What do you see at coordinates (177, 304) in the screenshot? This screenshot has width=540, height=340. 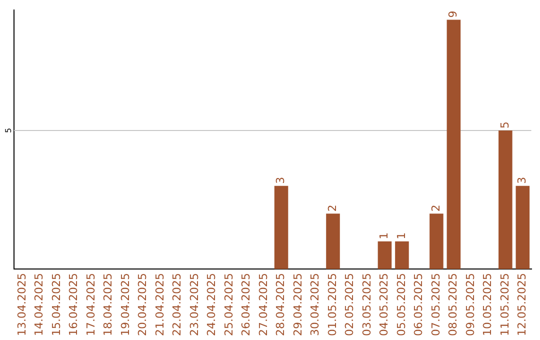 I see `x-tick-label: 22.04.2025` at bounding box center [177, 304].